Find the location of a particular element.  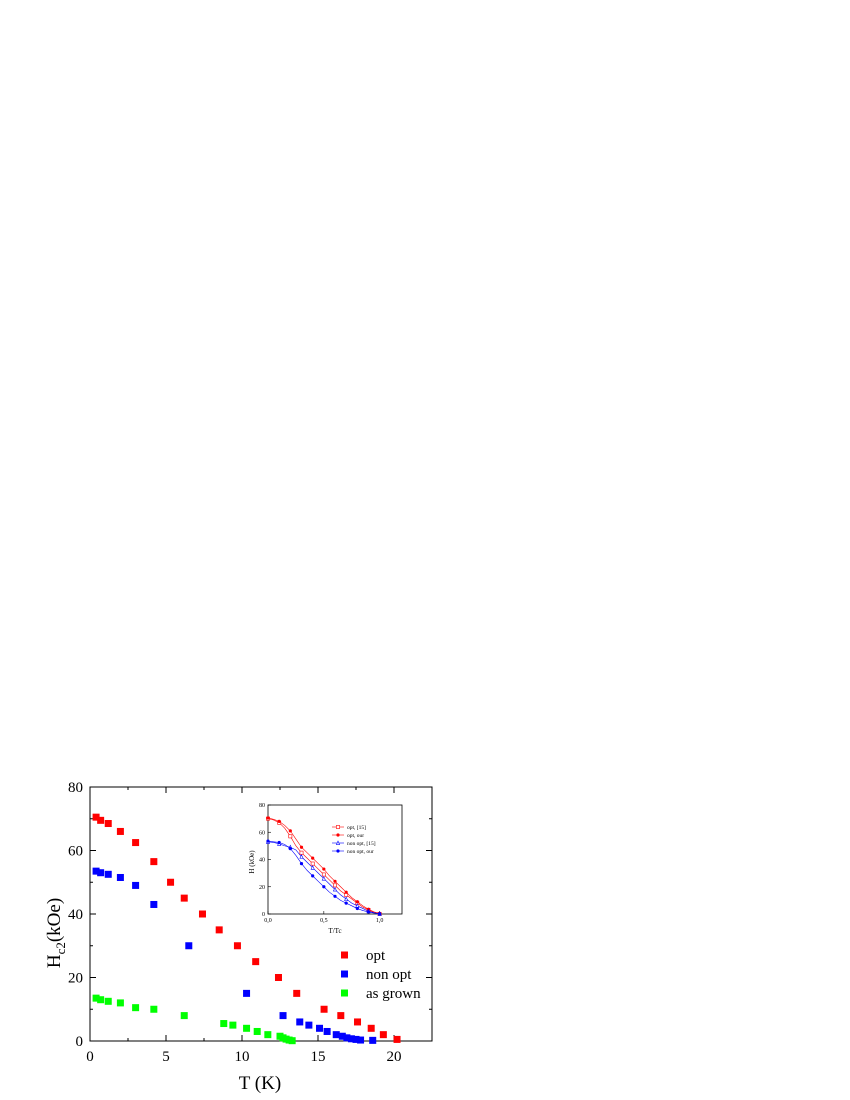

legend-label-non-opt: non opt is located at coordinates (389, 975).